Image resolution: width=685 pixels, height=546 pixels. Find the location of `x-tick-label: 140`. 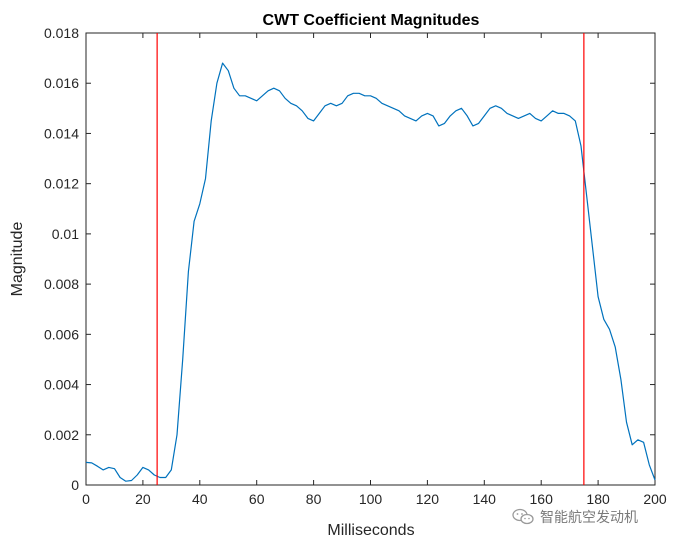

x-tick-label: 140 is located at coordinates (485, 499).